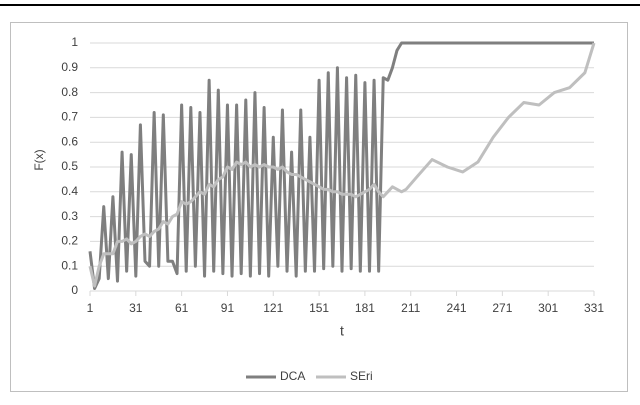 The image size is (640, 405). I want to click on x-tick-label: 181, so click(365, 308).